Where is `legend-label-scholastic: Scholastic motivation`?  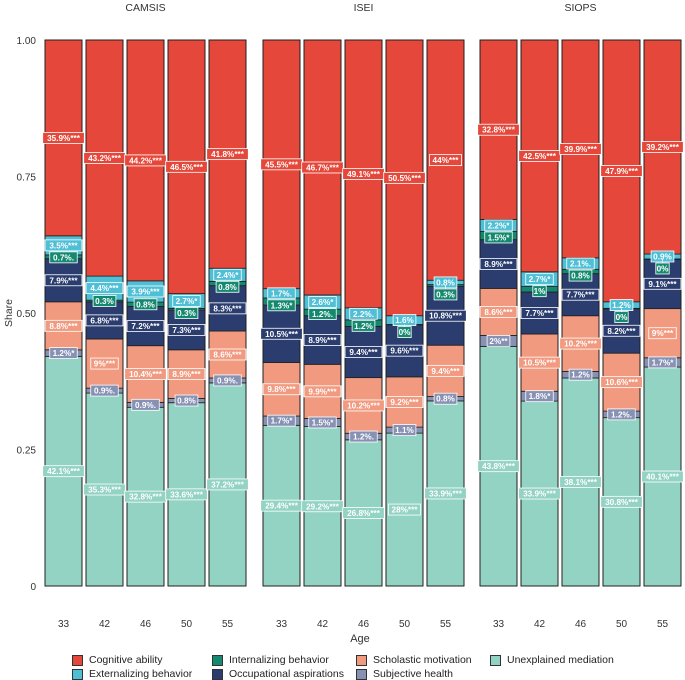
legend-label-scholastic: Scholastic motivation is located at coordinates (422, 660).